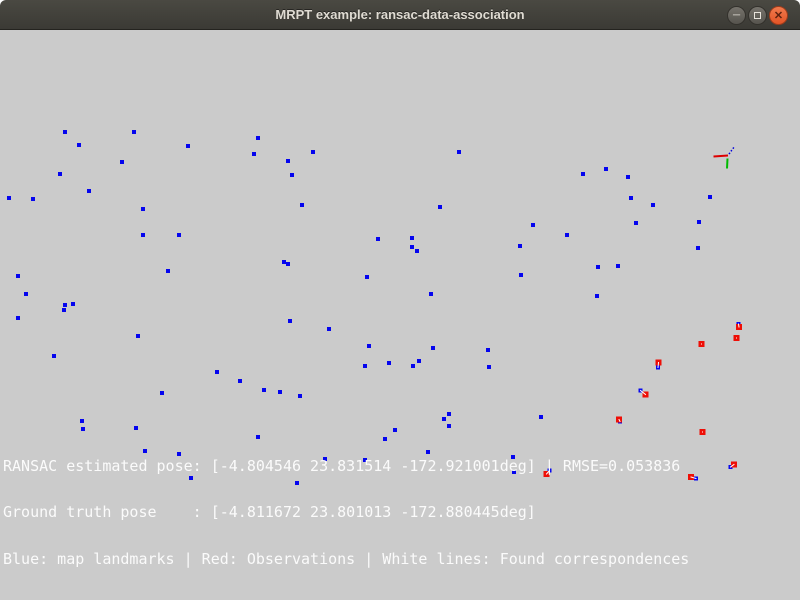 This screenshot has height=600, width=800. I want to click on close-button: ✕, so click(778, 15).